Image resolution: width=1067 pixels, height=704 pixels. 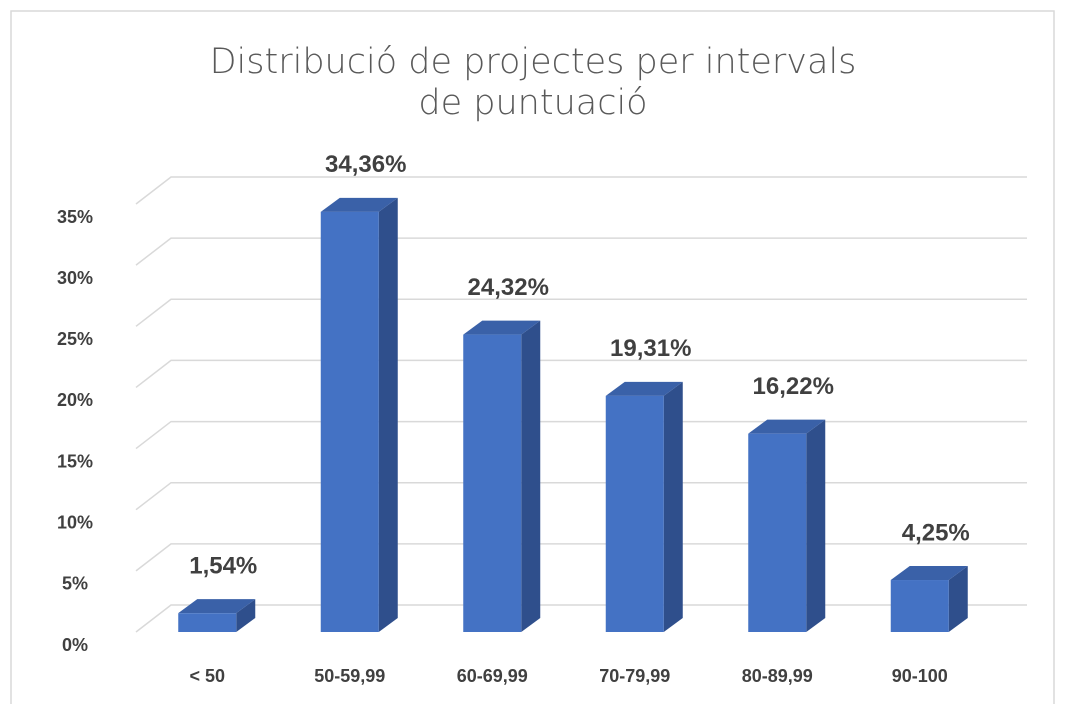 I want to click on value-label: 34,36%, so click(x=365, y=164).